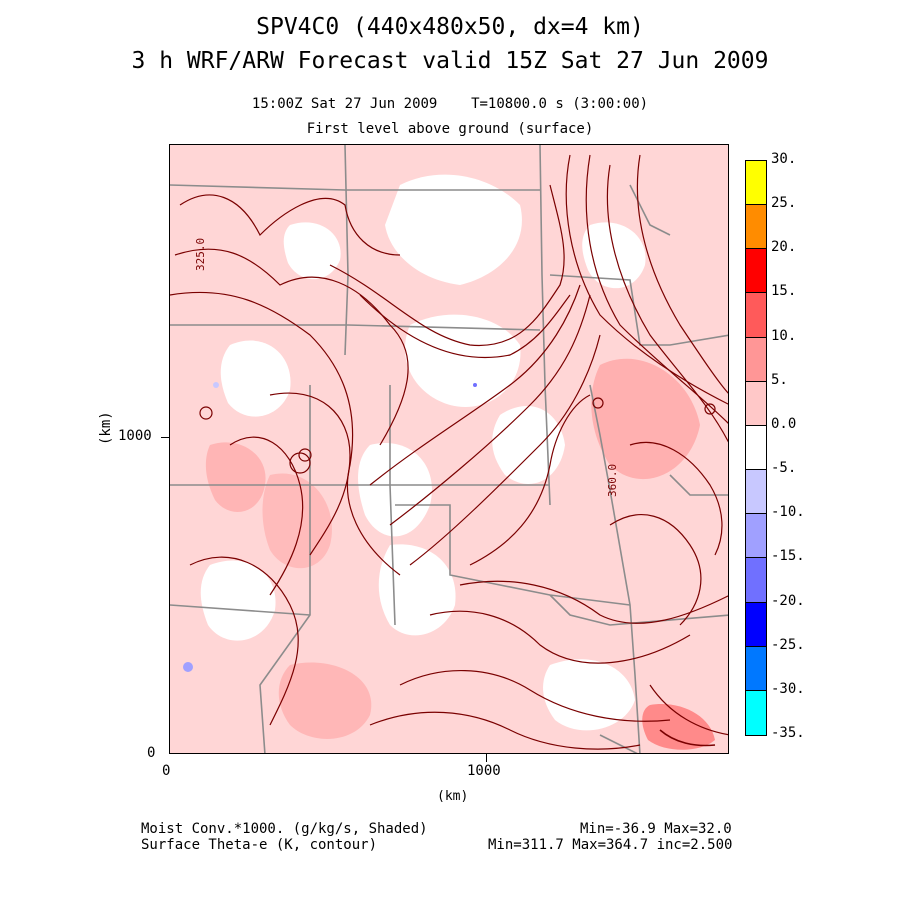  I want to click on colorbar-label: -20., so click(788, 600).